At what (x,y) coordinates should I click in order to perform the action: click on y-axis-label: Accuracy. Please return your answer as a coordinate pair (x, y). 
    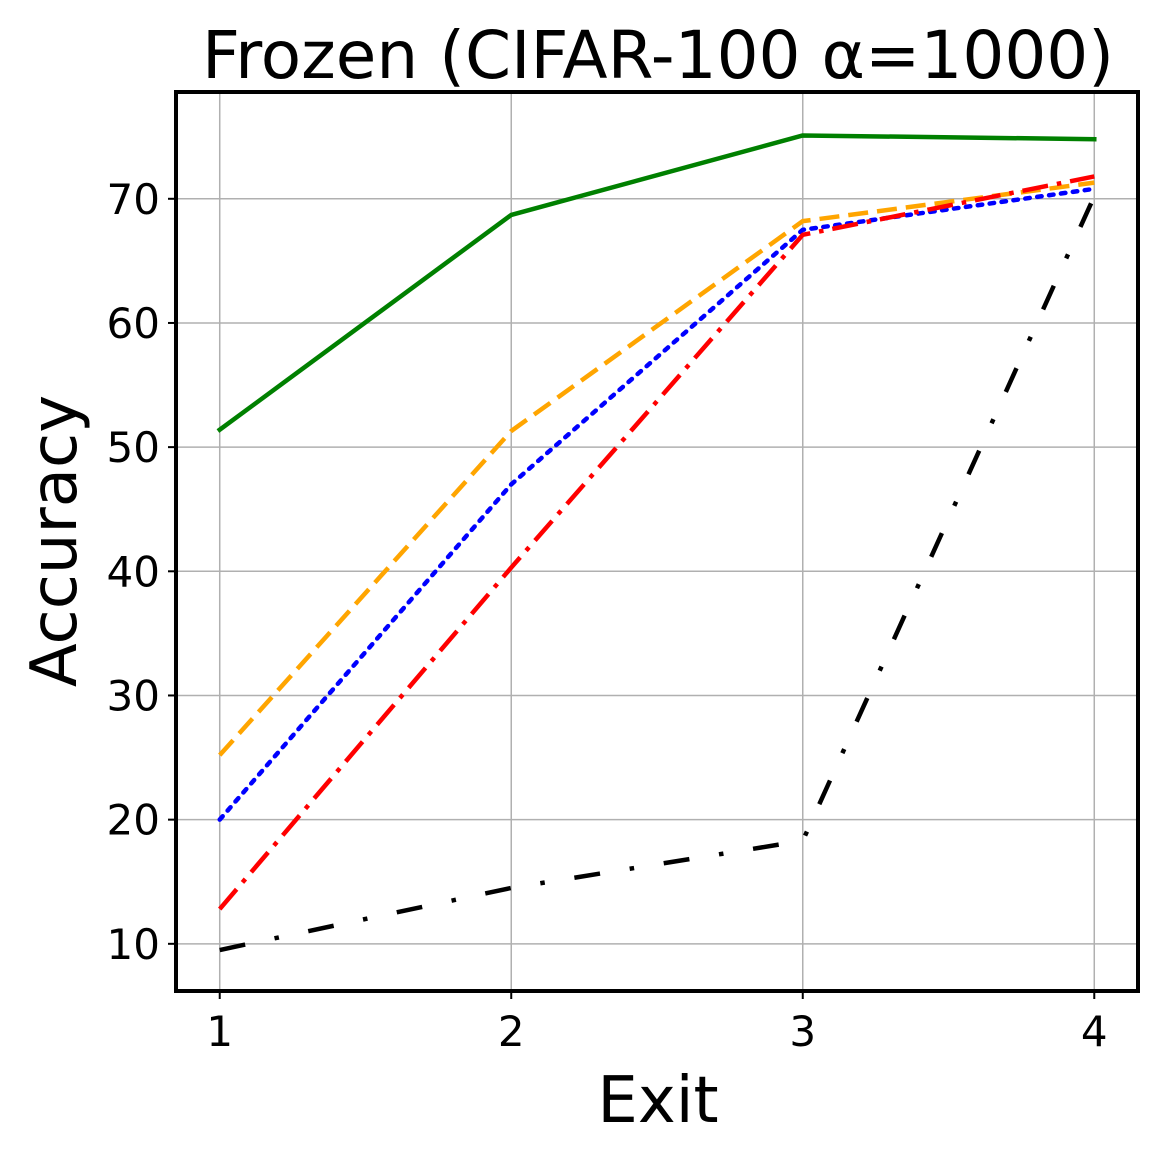
    Looking at the image, I should click on (55, 541).